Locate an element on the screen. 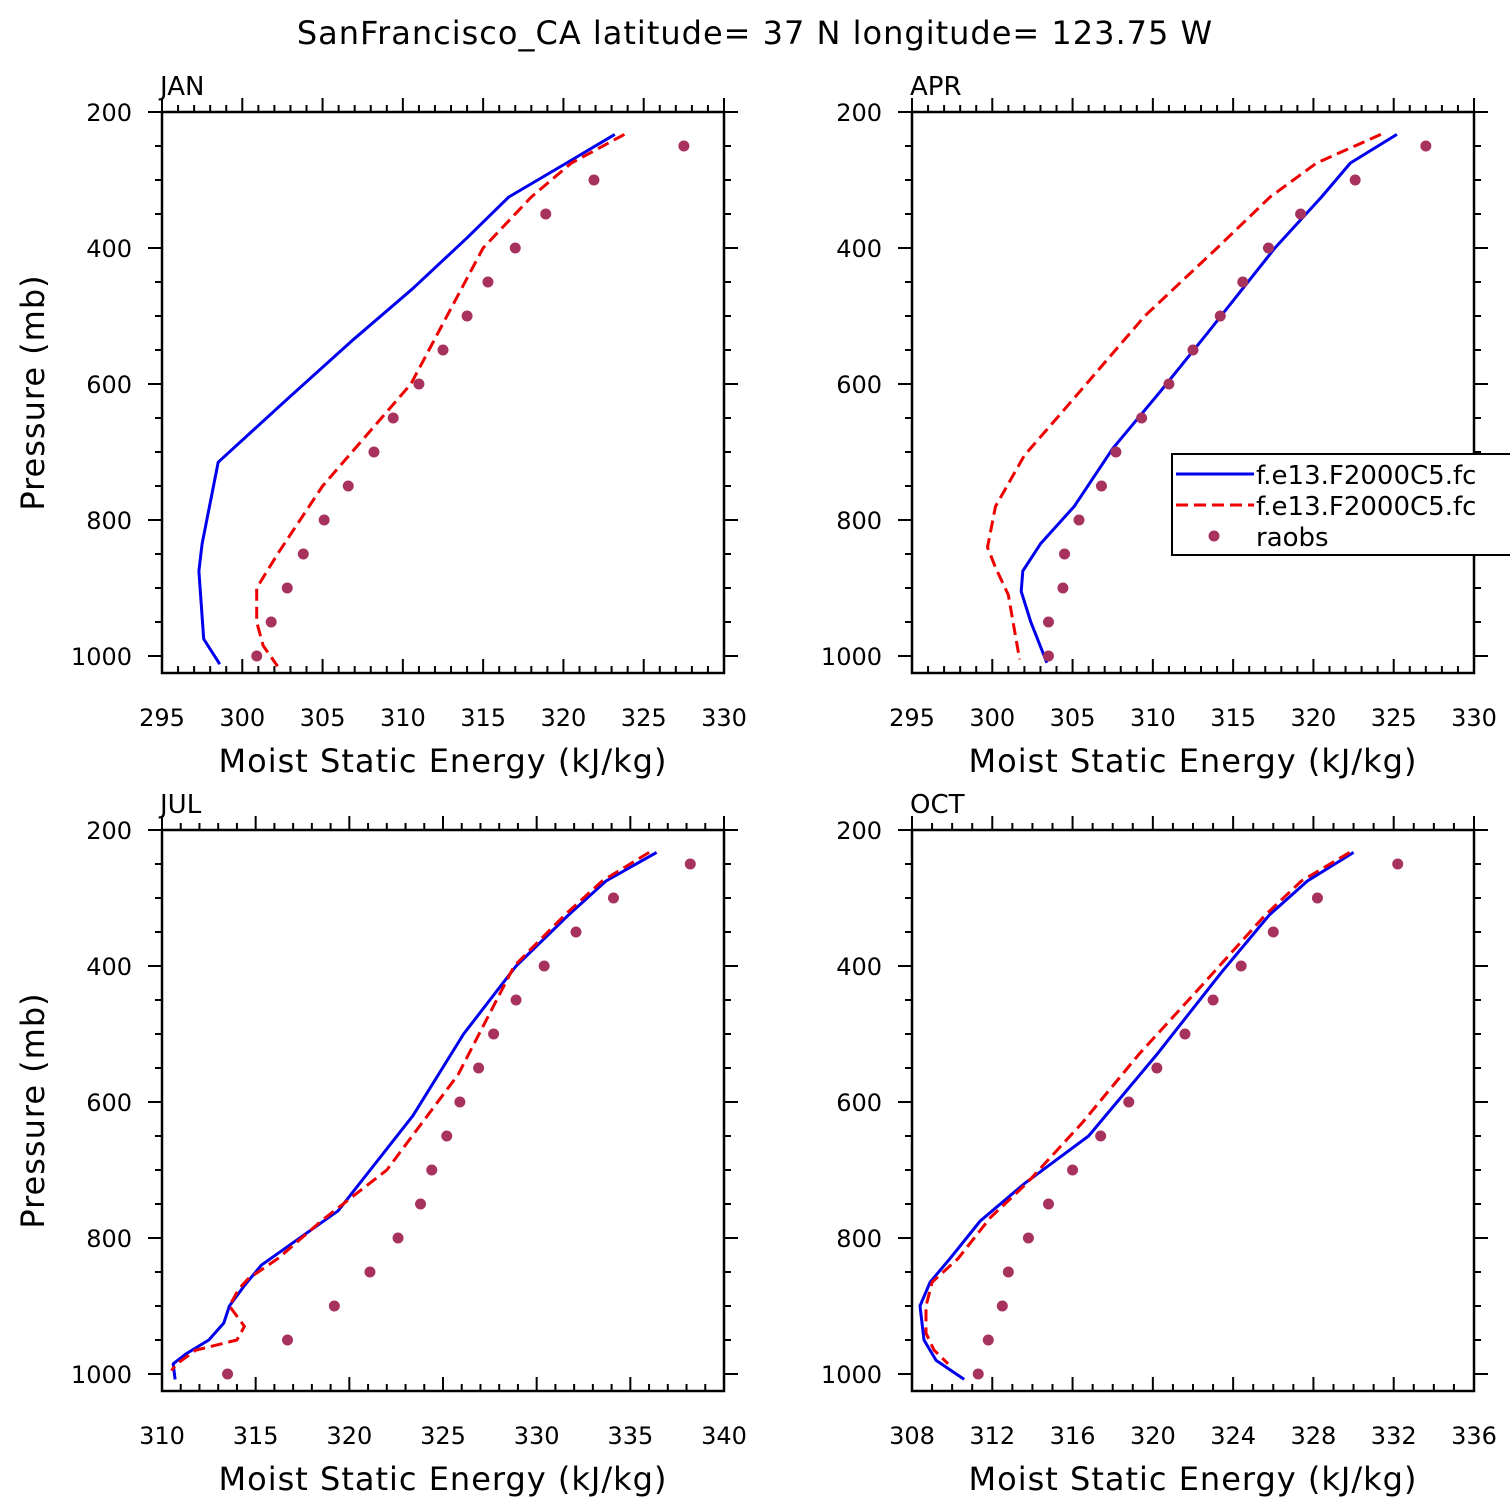 This screenshot has width=1510, height=1510. legend-label-model2: f.e13.F2000C5.fc is located at coordinates (1366, 507).